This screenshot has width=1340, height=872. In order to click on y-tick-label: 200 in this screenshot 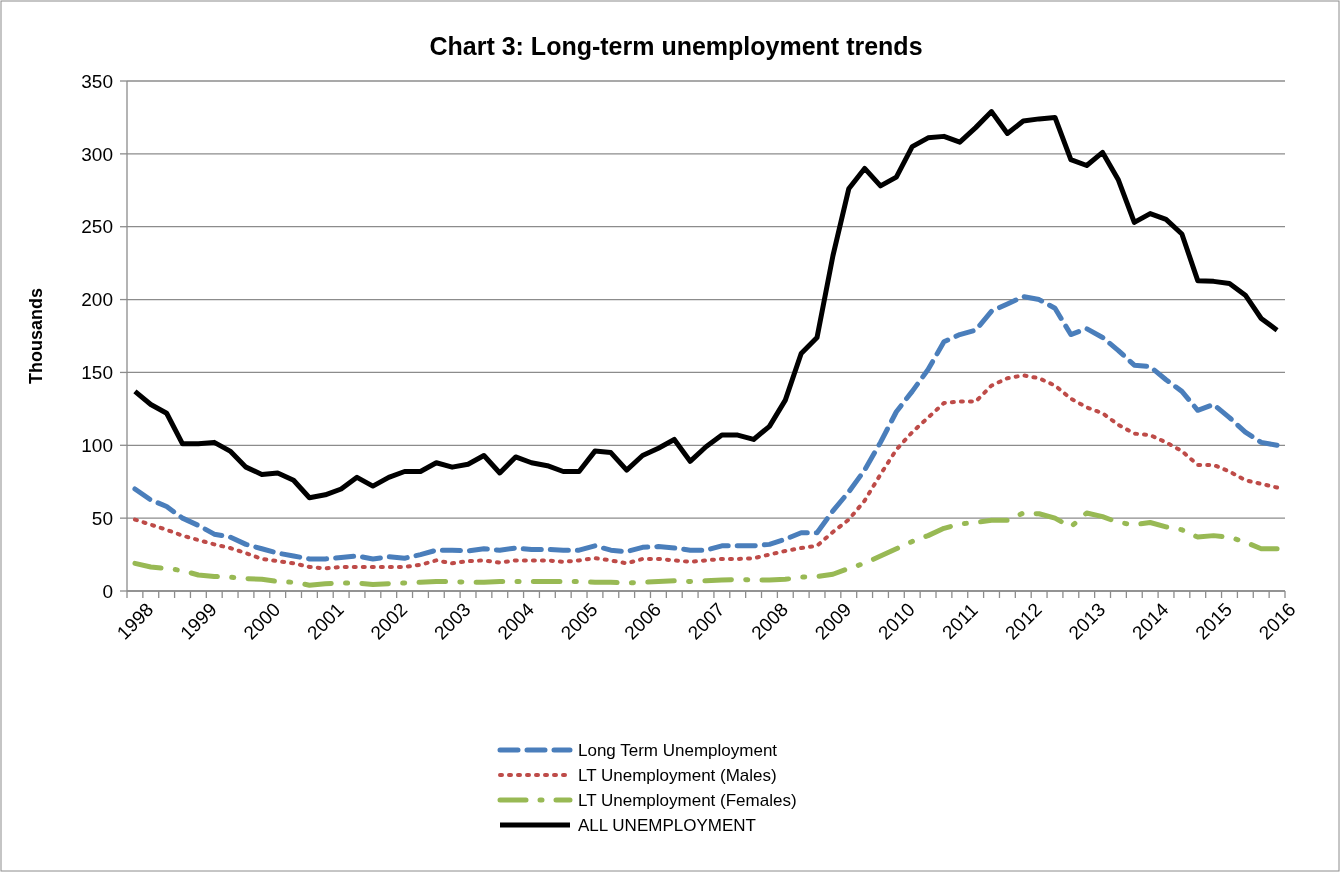, I will do `click(97, 300)`.